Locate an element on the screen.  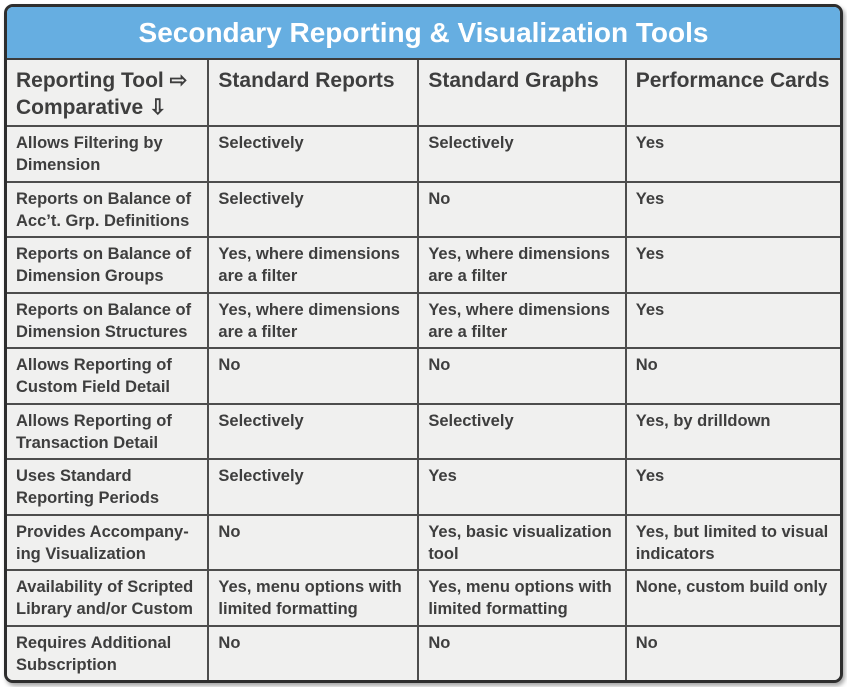
row-label: Allows Reporting of Custom Field Detail is located at coordinates (108, 376).